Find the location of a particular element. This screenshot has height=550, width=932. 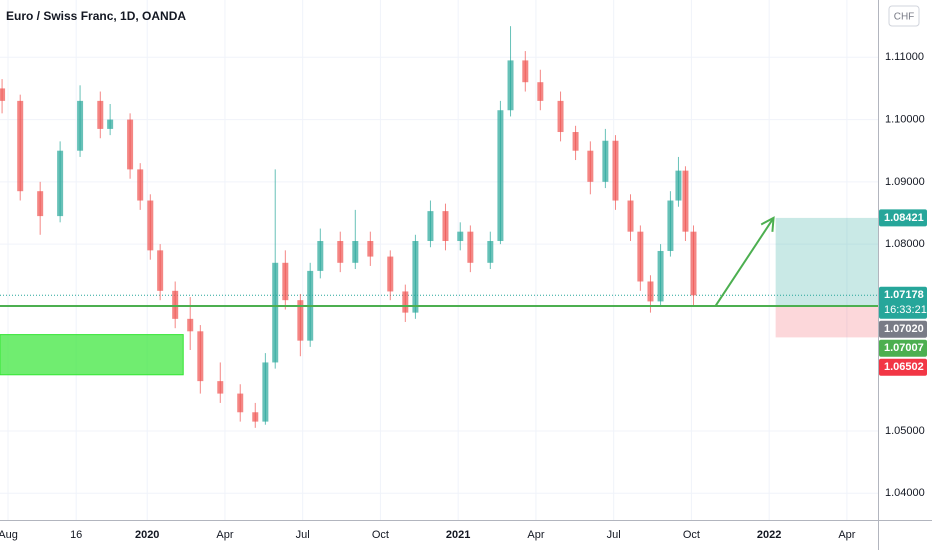

price-badge-label: 1.07007 is located at coordinates (904, 348).